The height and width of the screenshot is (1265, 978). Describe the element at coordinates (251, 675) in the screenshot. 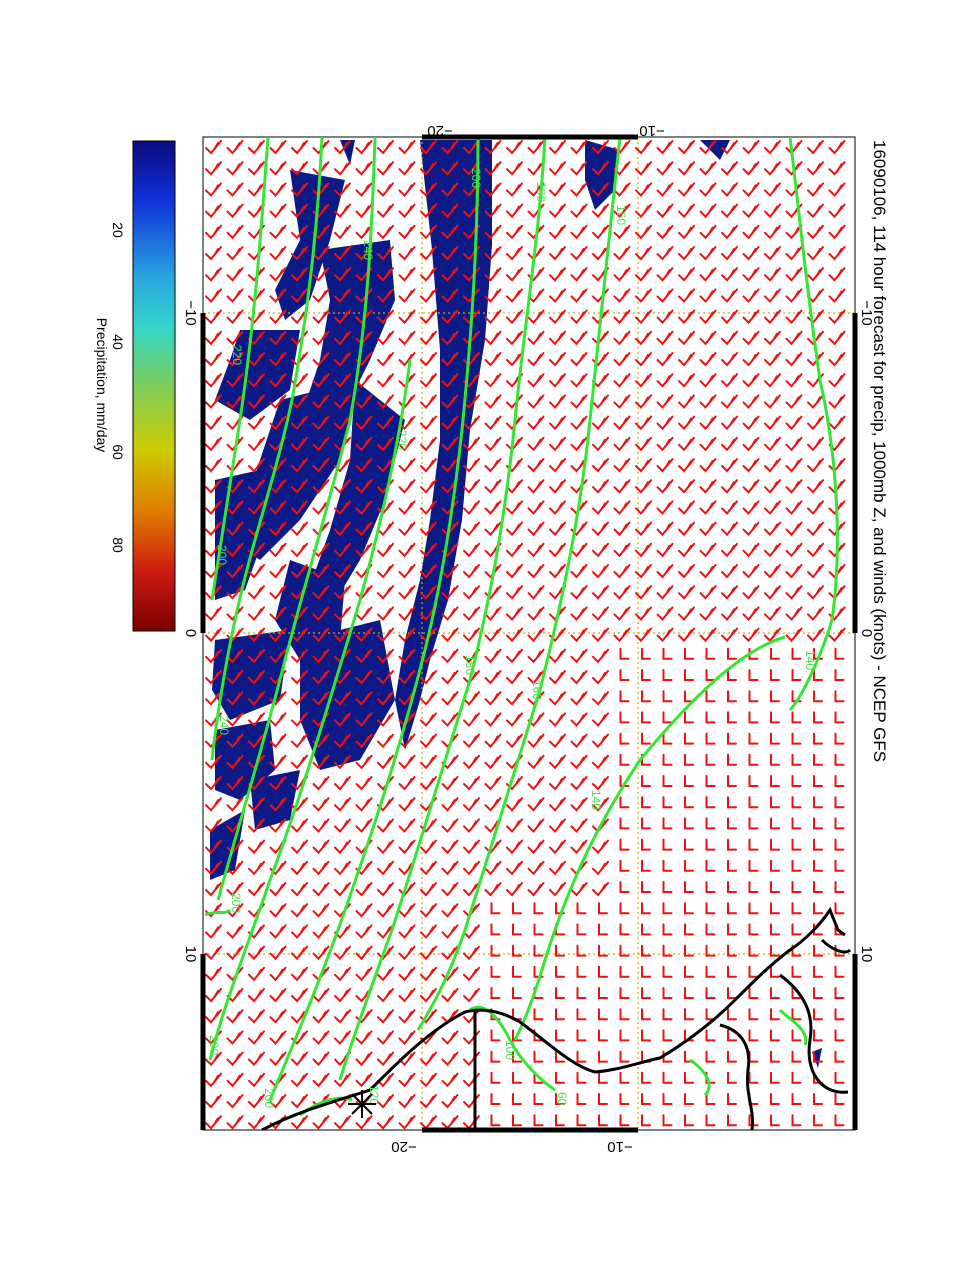

I see `precip-patch` at that location.